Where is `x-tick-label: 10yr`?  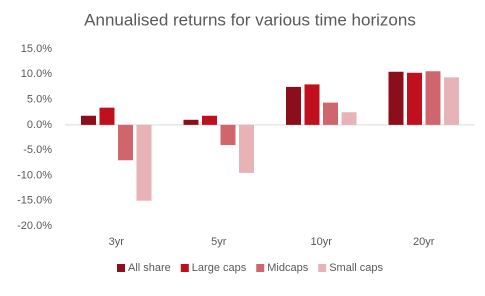 x-tick-label: 10yr is located at coordinates (322, 242).